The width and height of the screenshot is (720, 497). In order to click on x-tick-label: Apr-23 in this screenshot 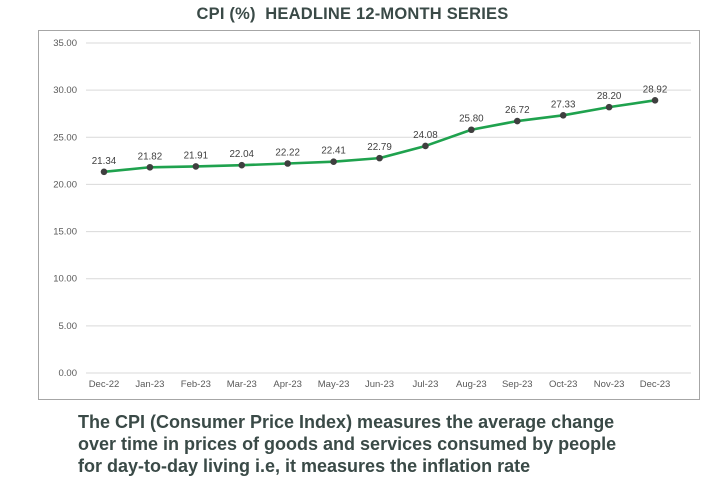, I will do `click(287, 384)`.